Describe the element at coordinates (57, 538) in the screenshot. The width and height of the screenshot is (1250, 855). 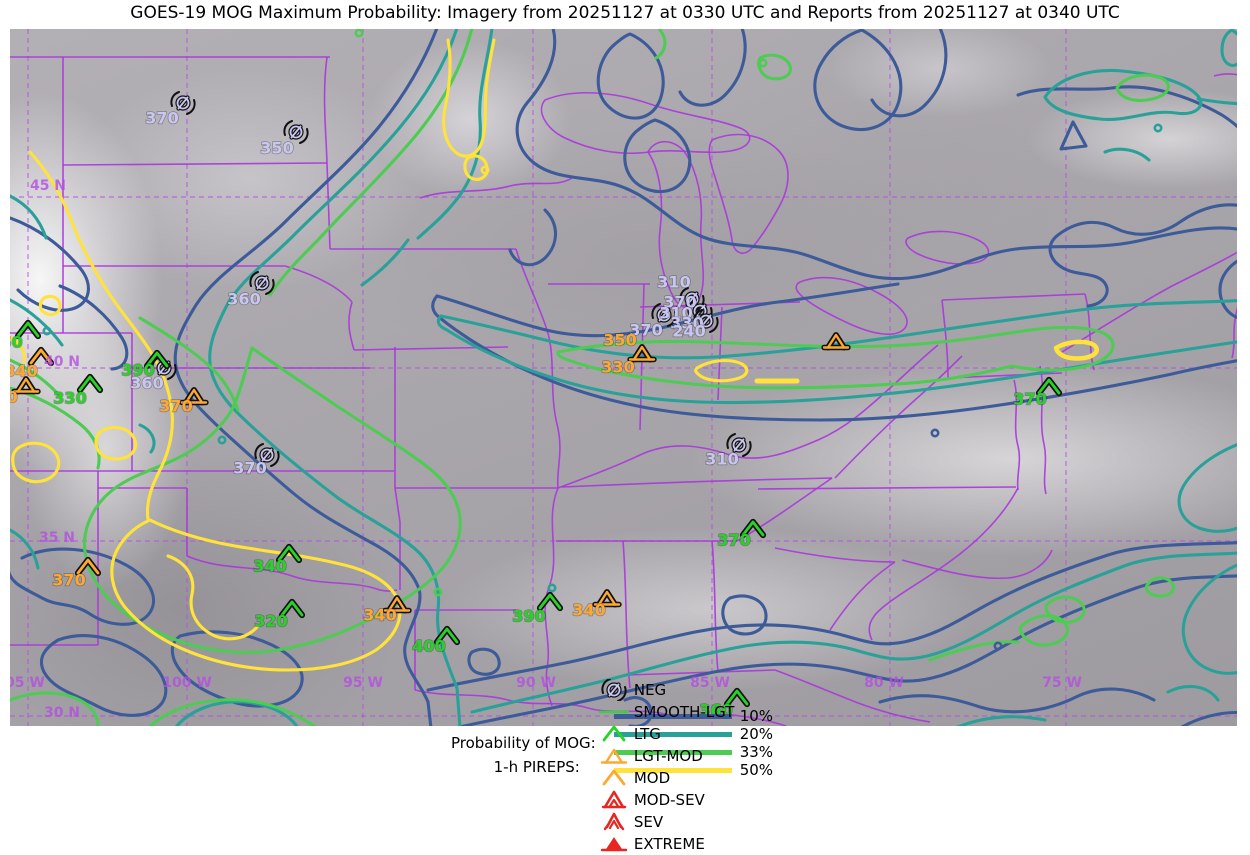
I see `grid-label: 35 N` at that location.